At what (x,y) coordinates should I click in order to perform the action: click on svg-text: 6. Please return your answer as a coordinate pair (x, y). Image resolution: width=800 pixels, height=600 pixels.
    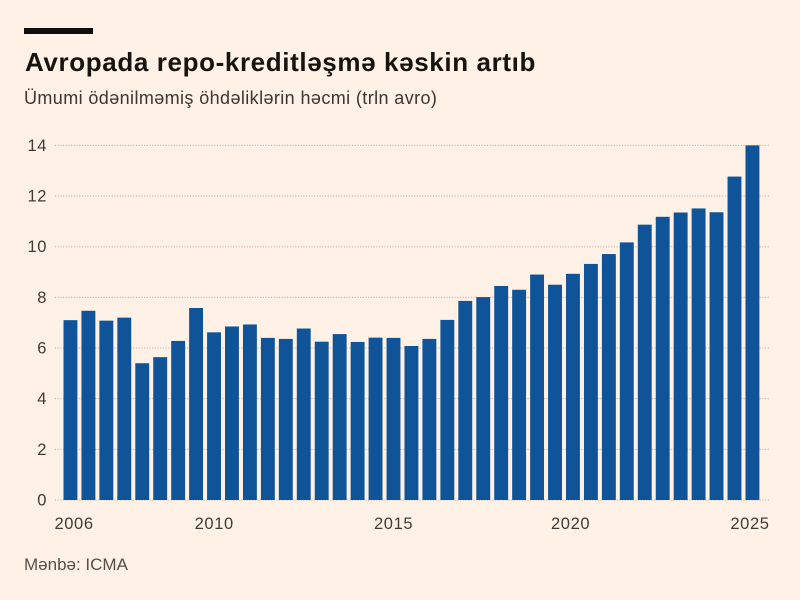
    Looking at the image, I should click on (42, 349).